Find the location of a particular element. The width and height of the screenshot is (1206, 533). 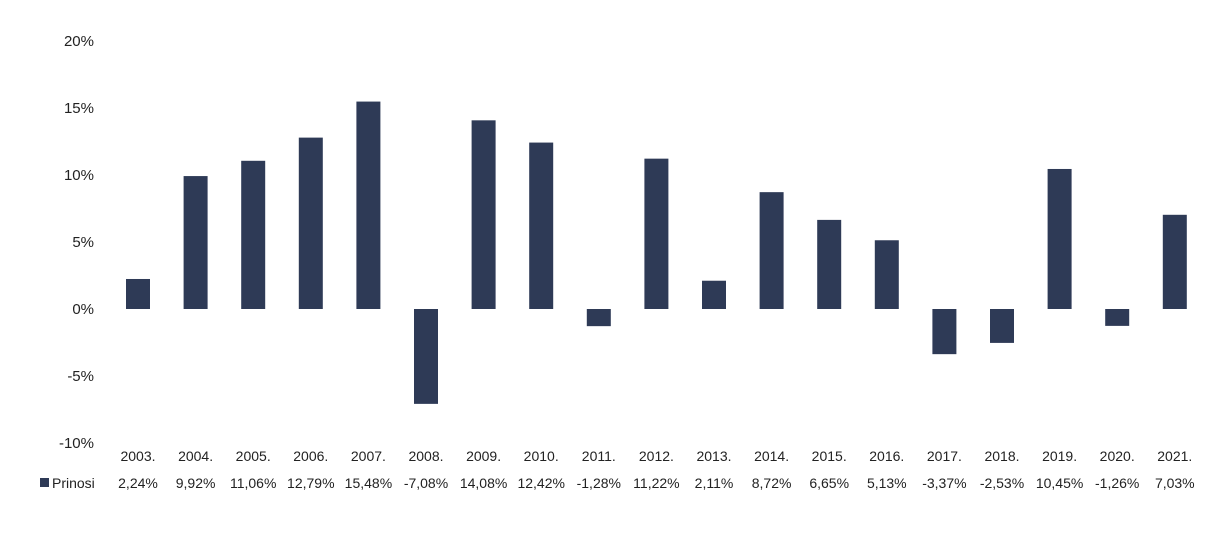

value-label: 15,48% is located at coordinates (368, 483).